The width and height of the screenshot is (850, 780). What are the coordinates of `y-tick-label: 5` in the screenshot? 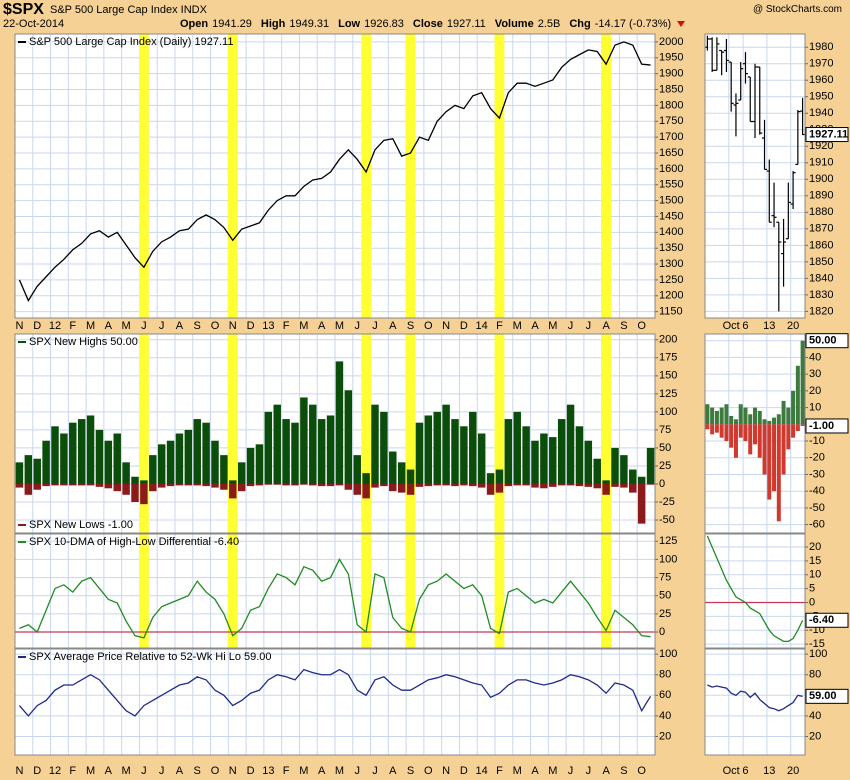 It's located at (812, 589).